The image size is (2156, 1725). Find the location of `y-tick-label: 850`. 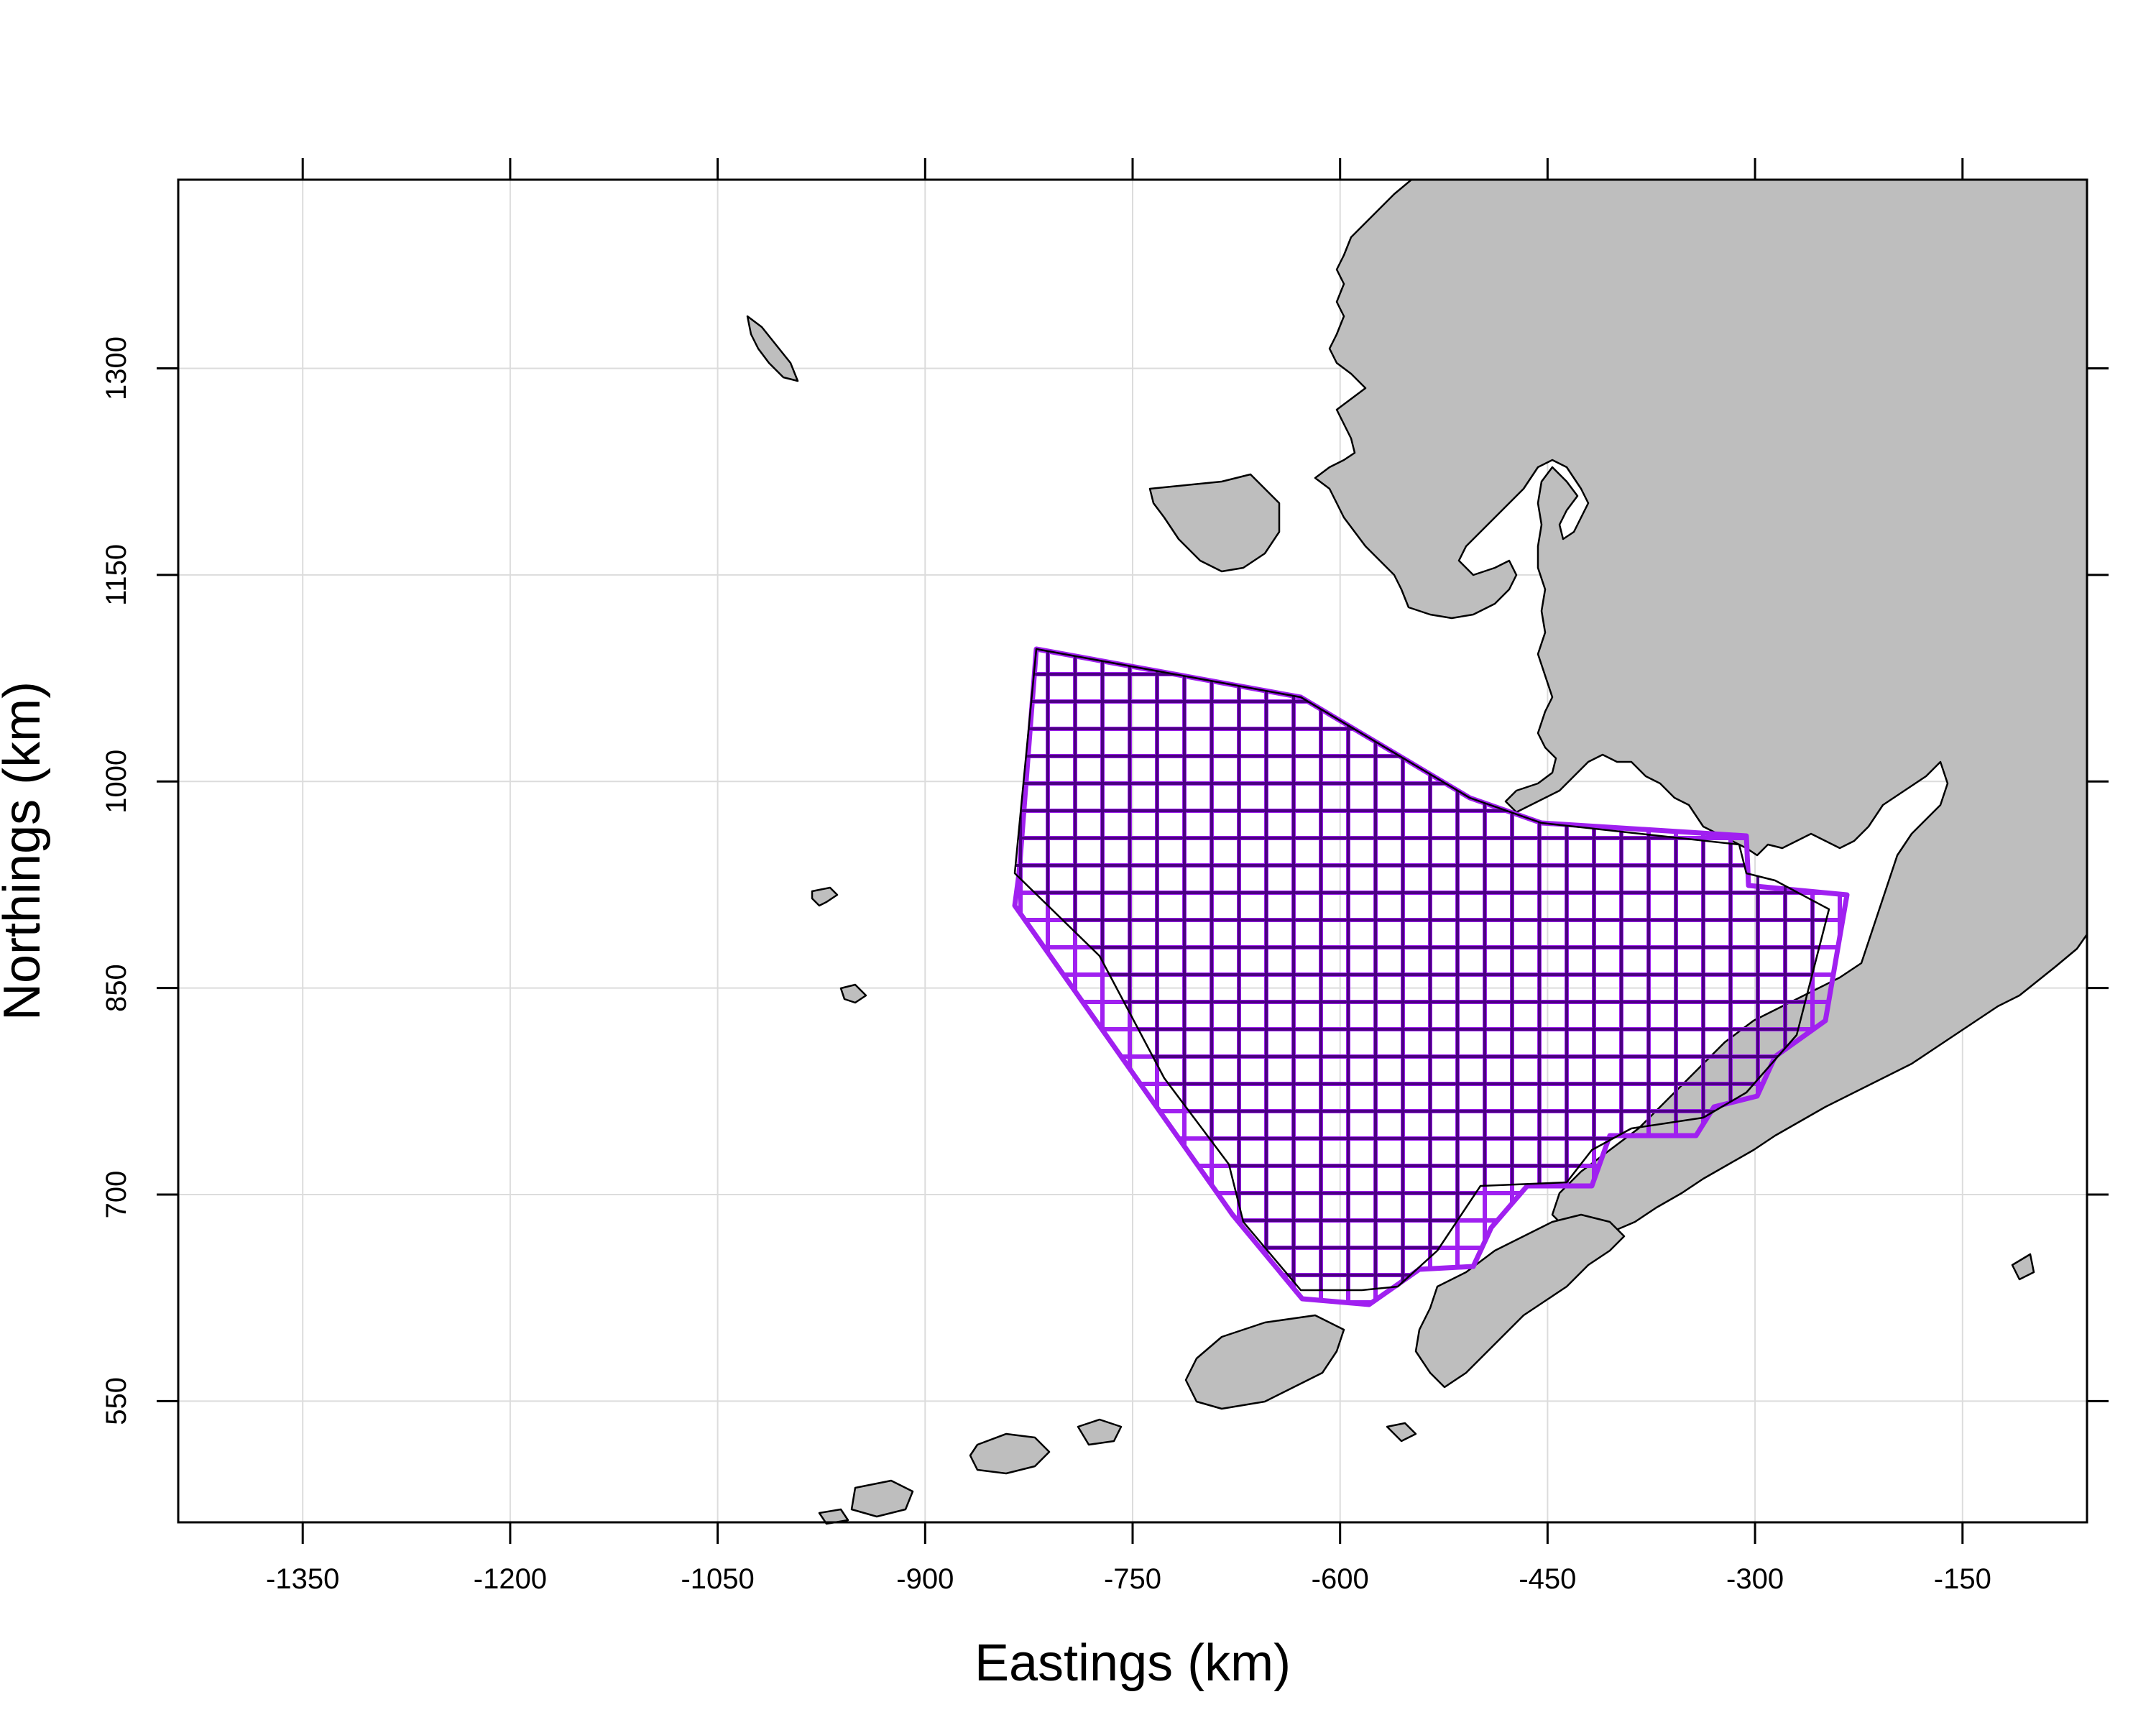

y-tick-label: 850 is located at coordinates (116, 988).